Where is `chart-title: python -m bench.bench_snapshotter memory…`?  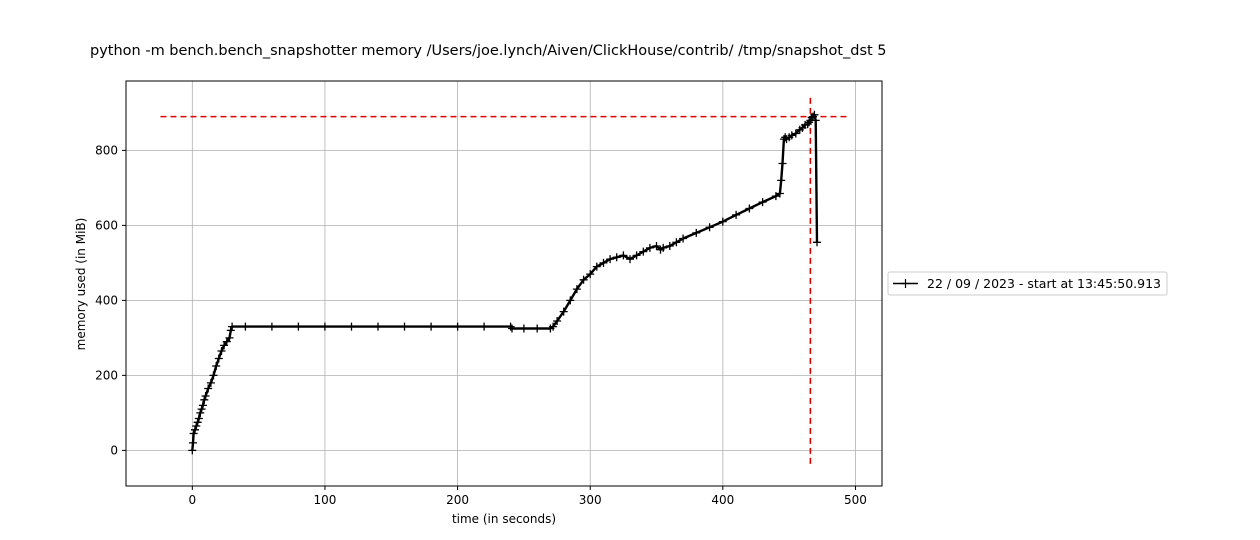 chart-title: python -m bench.bench_snapshotter memory… is located at coordinates (488, 51).